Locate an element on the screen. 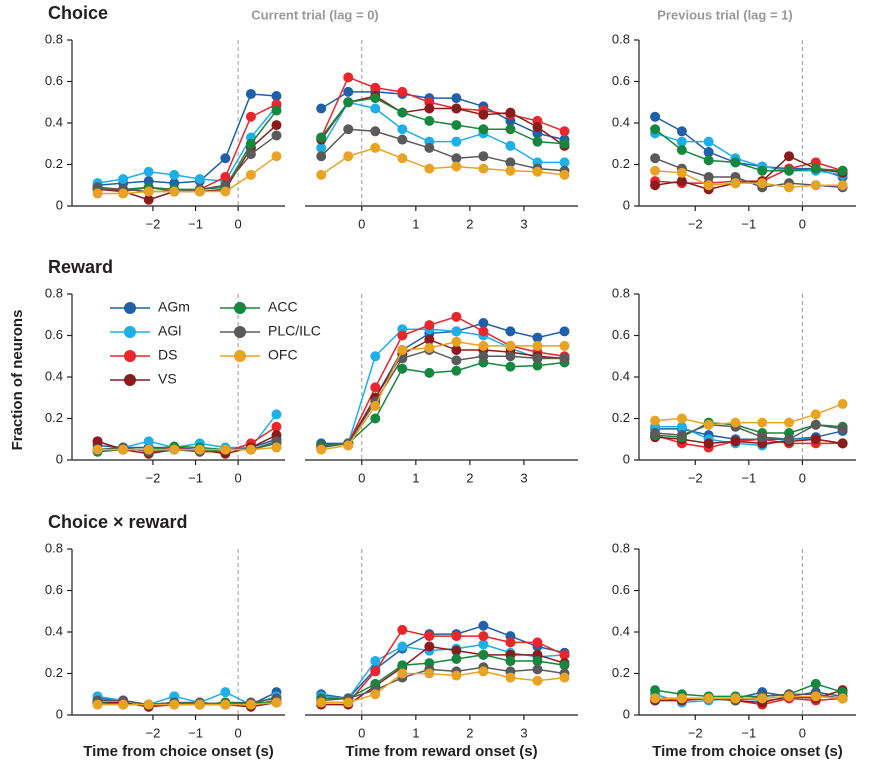 The height and width of the screenshot is (769, 873). y-tick-label: 0.4 is located at coordinates (621, 121).